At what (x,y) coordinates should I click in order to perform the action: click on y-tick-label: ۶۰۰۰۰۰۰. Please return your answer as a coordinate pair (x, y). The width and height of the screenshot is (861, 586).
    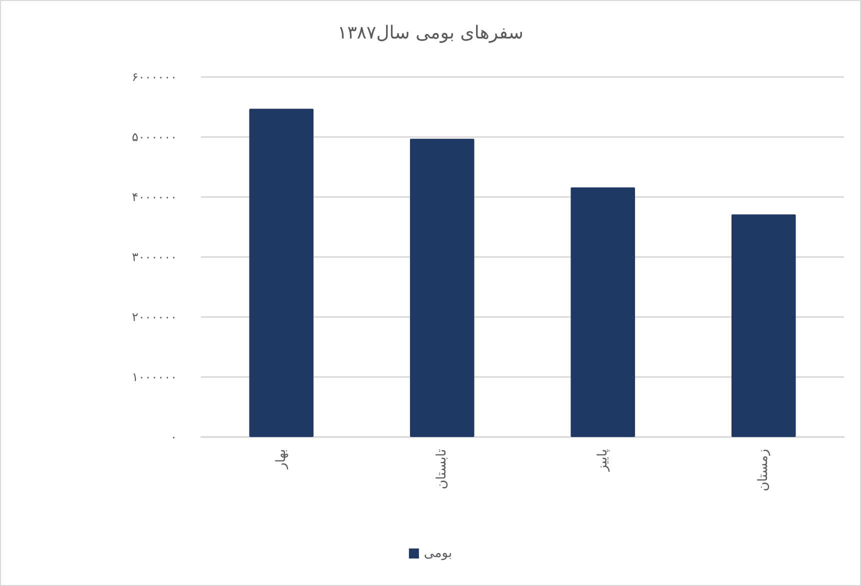
    Looking at the image, I should click on (154, 77).